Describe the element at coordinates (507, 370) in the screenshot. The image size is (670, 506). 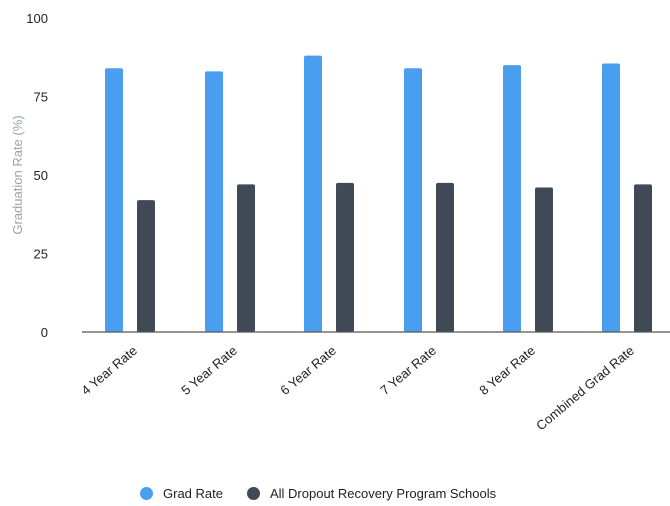
I see `x-tick-label: 8 Year Rate` at that location.